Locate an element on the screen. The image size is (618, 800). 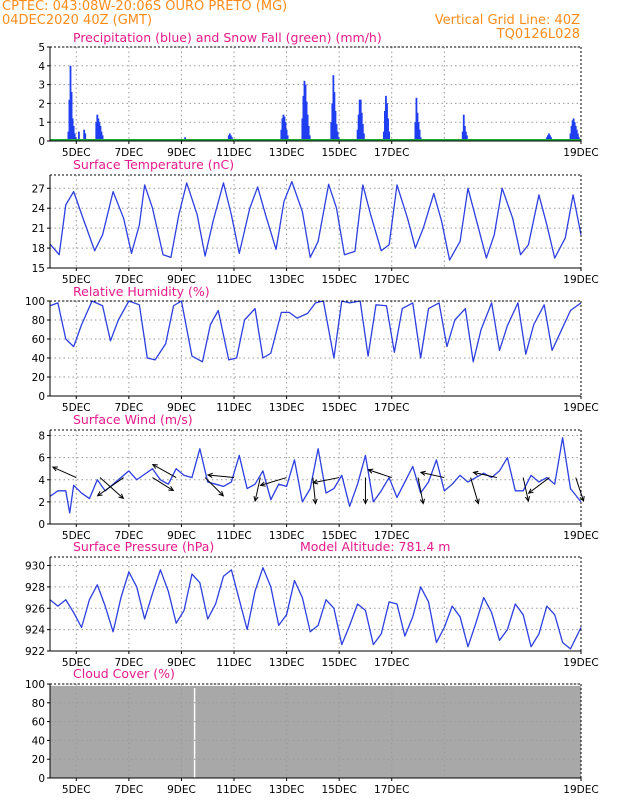
y-tick-label: 924 is located at coordinates (35, 631).